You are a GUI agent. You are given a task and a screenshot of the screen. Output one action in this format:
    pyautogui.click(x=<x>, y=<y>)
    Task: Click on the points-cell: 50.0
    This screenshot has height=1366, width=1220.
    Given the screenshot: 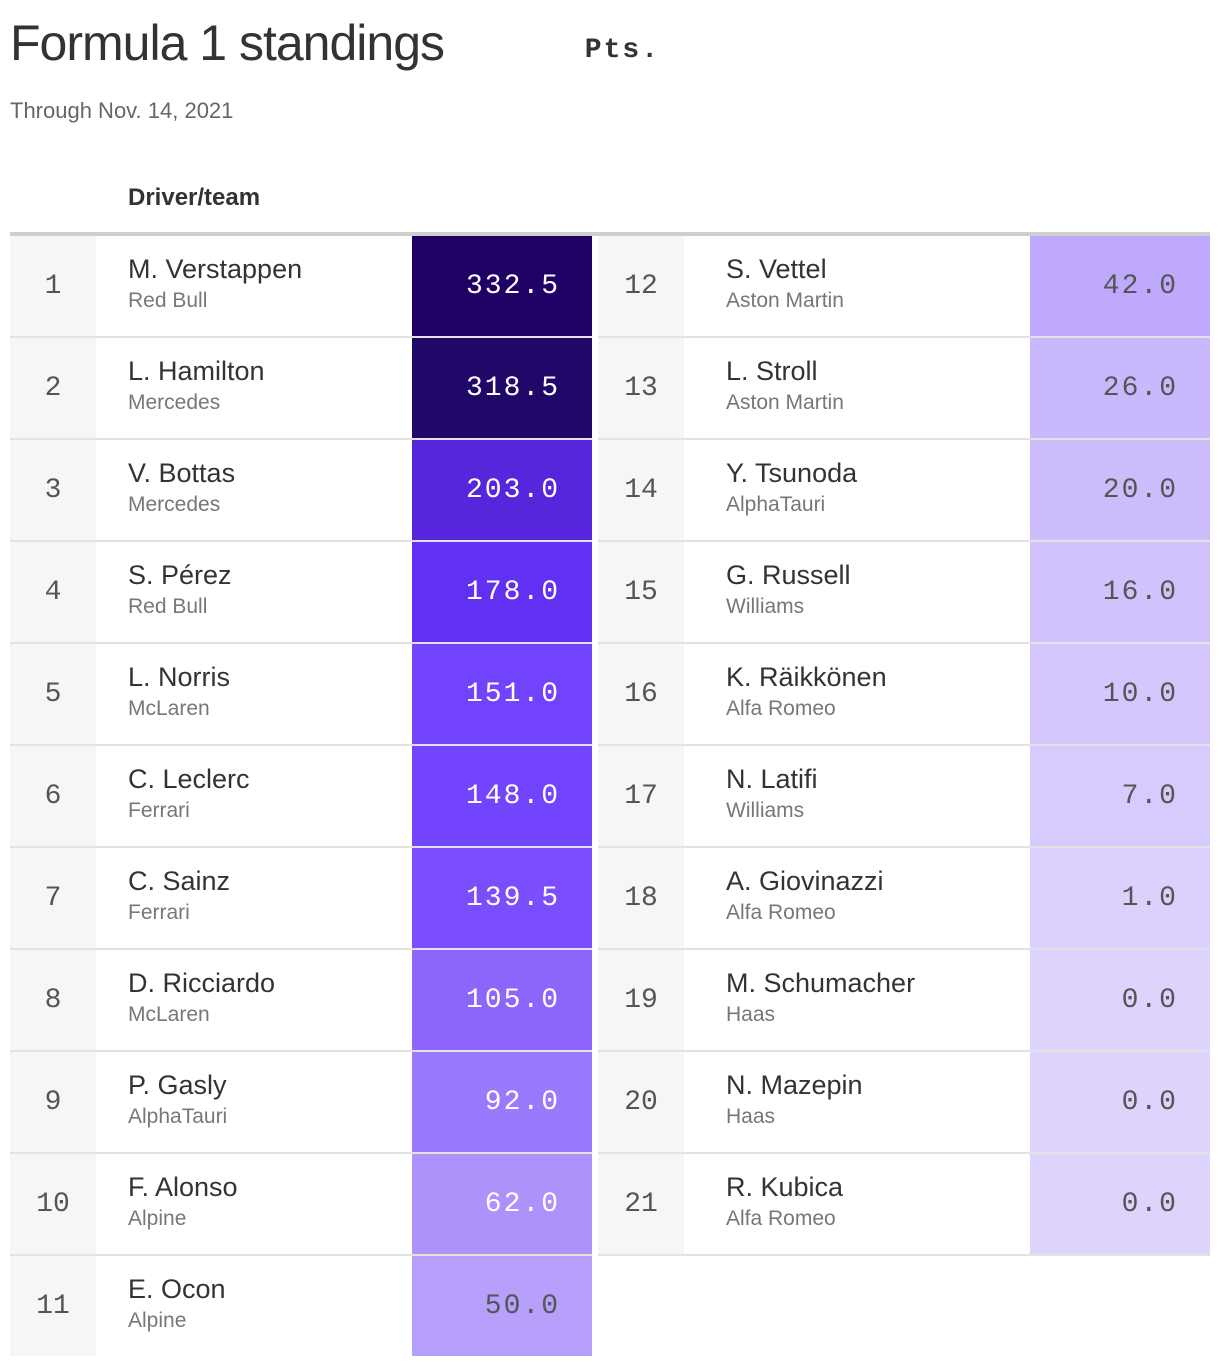 What is the action you would take?
    pyautogui.click(x=502, y=1306)
    